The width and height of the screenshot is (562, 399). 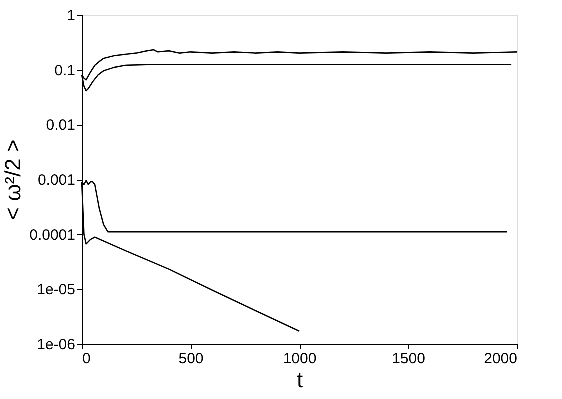 What do you see at coordinates (61, 125) in the screenshot?
I see `y-tick-label: 0.01` at bounding box center [61, 125].